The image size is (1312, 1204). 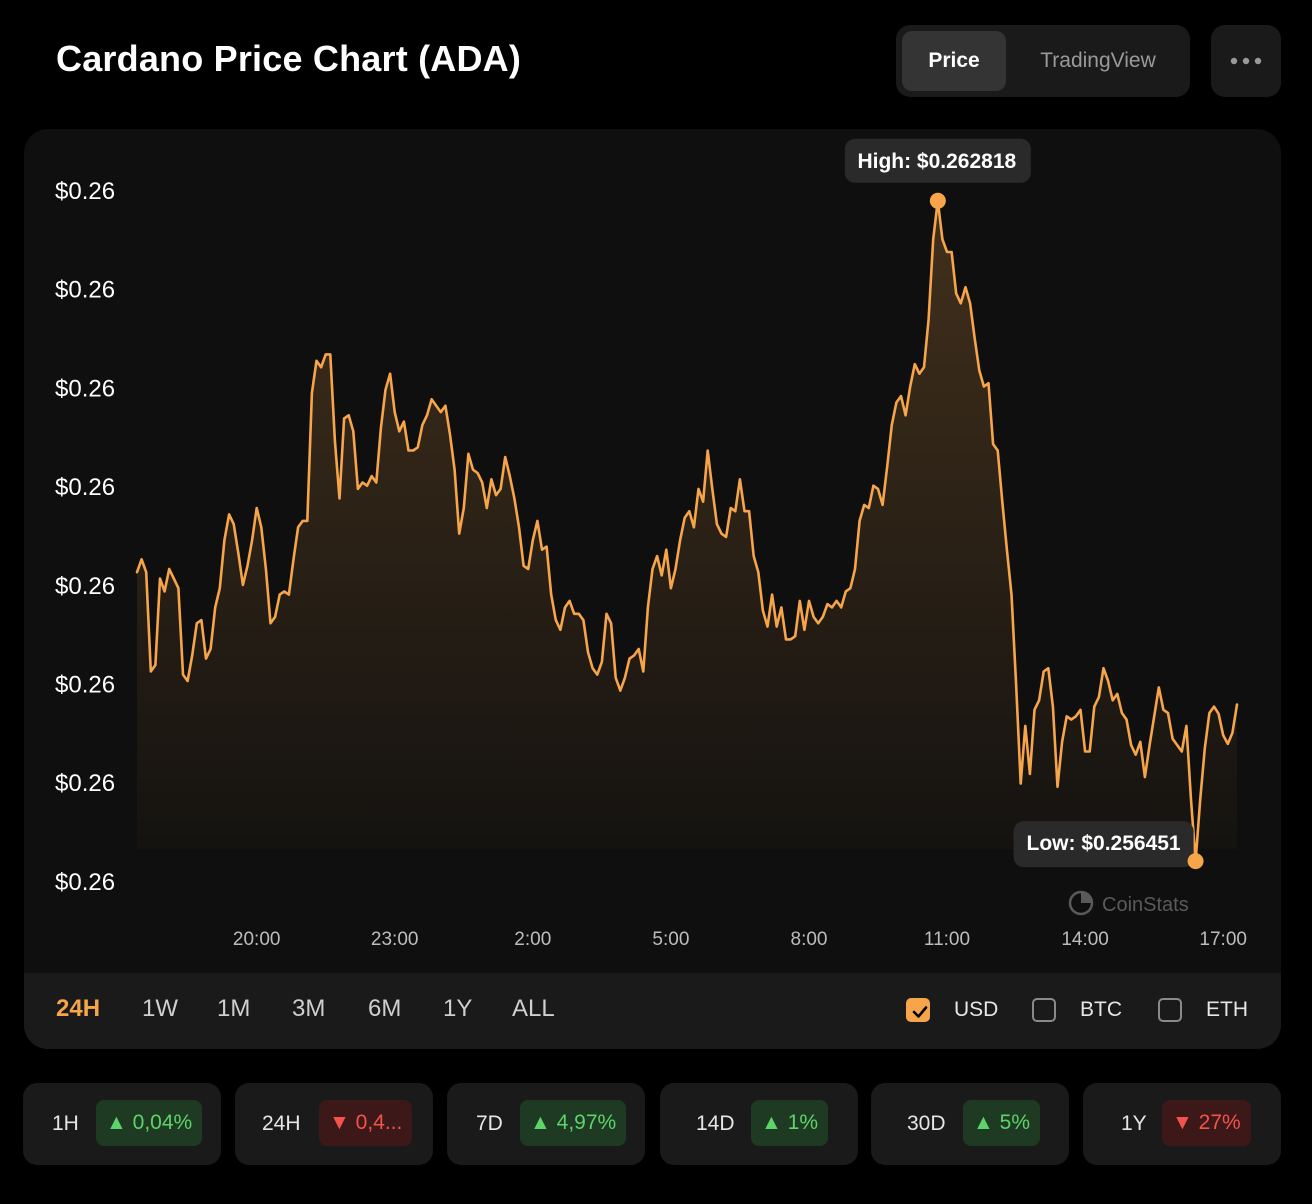 What do you see at coordinates (1223, 939) in the screenshot?
I see `x-tick-label: 17:00` at bounding box center [1223, 939].